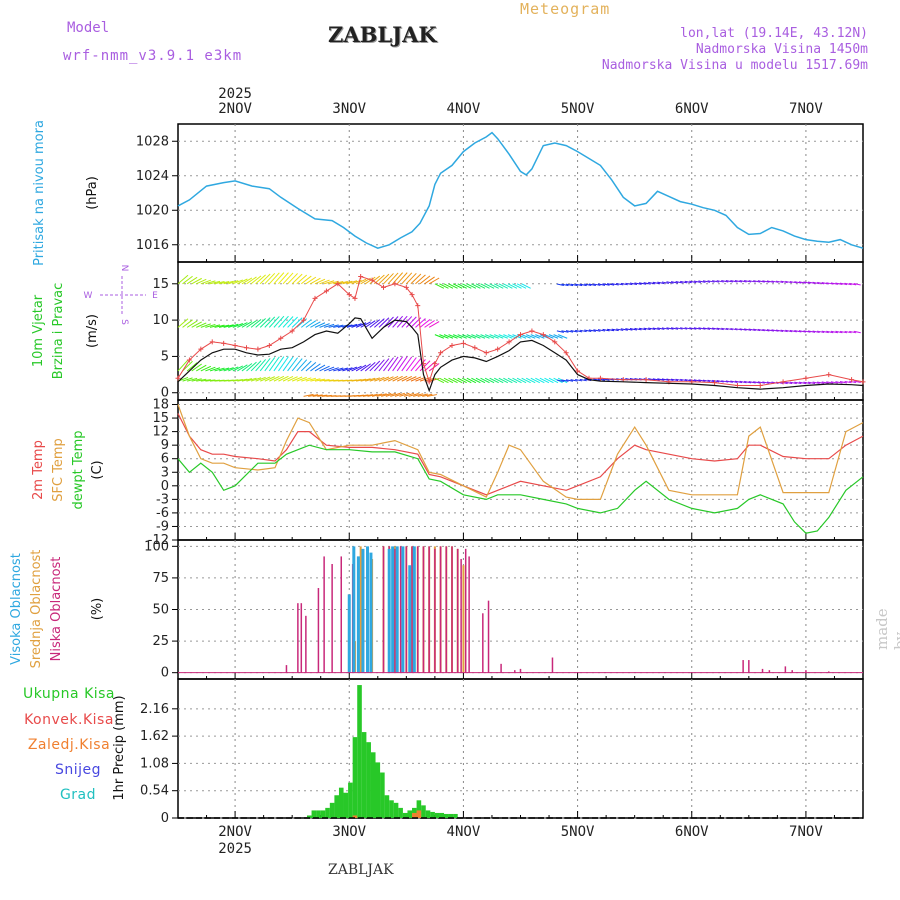  What do you see at coordinates (235, 109) in the screenshot?
I see `x-top-label: 2NOV` at bounding box center [235, 109].